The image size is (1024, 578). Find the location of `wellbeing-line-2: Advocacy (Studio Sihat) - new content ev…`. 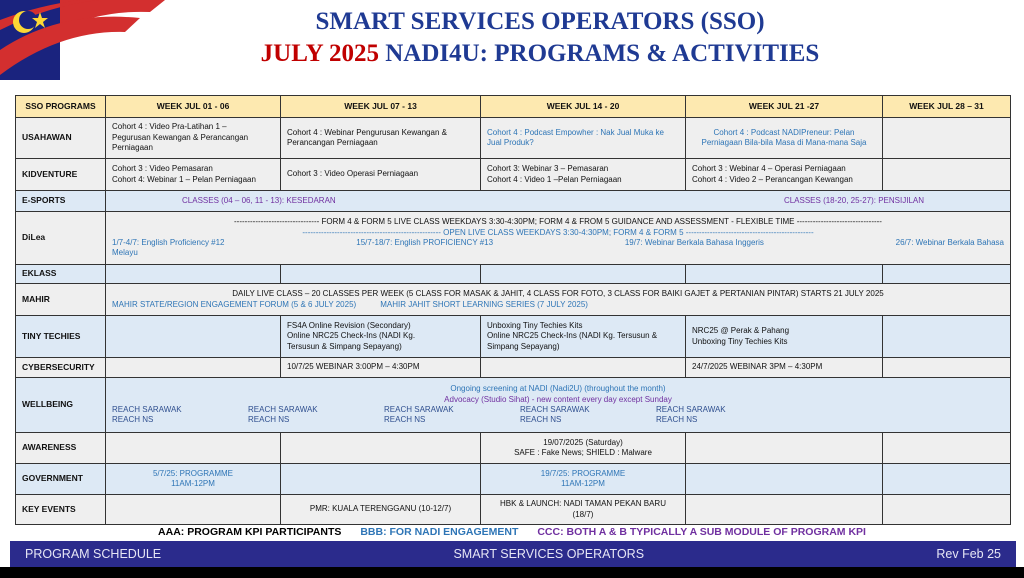

wellbeing-line-2: Advocacy (Studio Sihat) - new content ev… is located at coordinates (558, 399).